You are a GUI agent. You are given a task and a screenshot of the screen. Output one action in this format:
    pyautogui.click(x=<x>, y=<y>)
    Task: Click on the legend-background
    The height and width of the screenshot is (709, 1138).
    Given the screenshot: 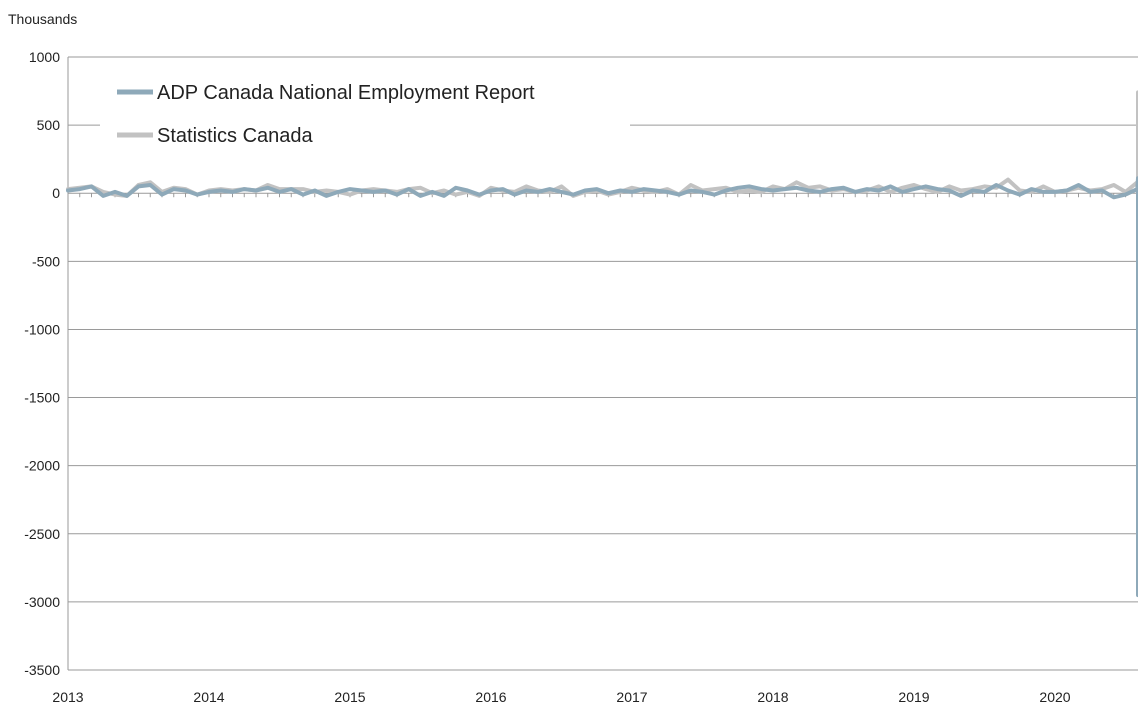 What is the action you would take?
    pyautogui.click(x=365, y=115)
    